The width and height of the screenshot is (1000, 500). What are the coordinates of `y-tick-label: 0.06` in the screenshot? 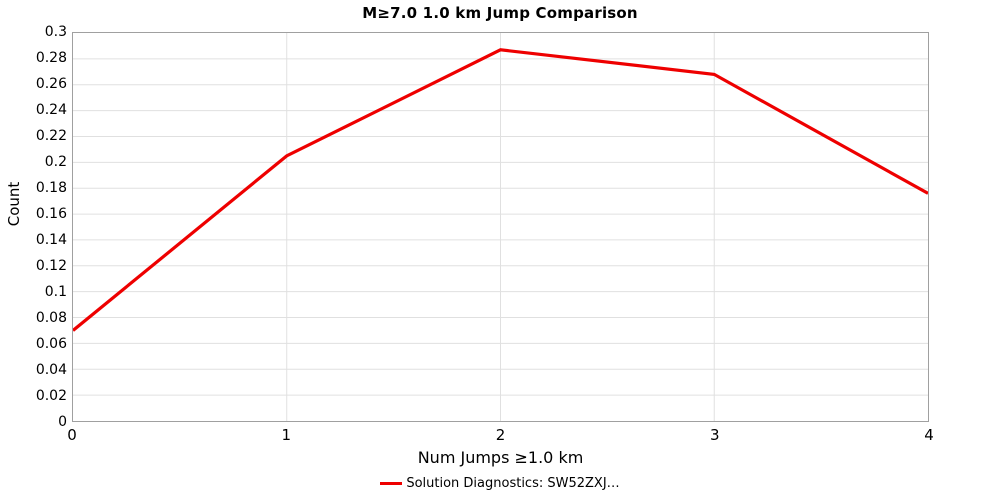 It's located at (51, 344).